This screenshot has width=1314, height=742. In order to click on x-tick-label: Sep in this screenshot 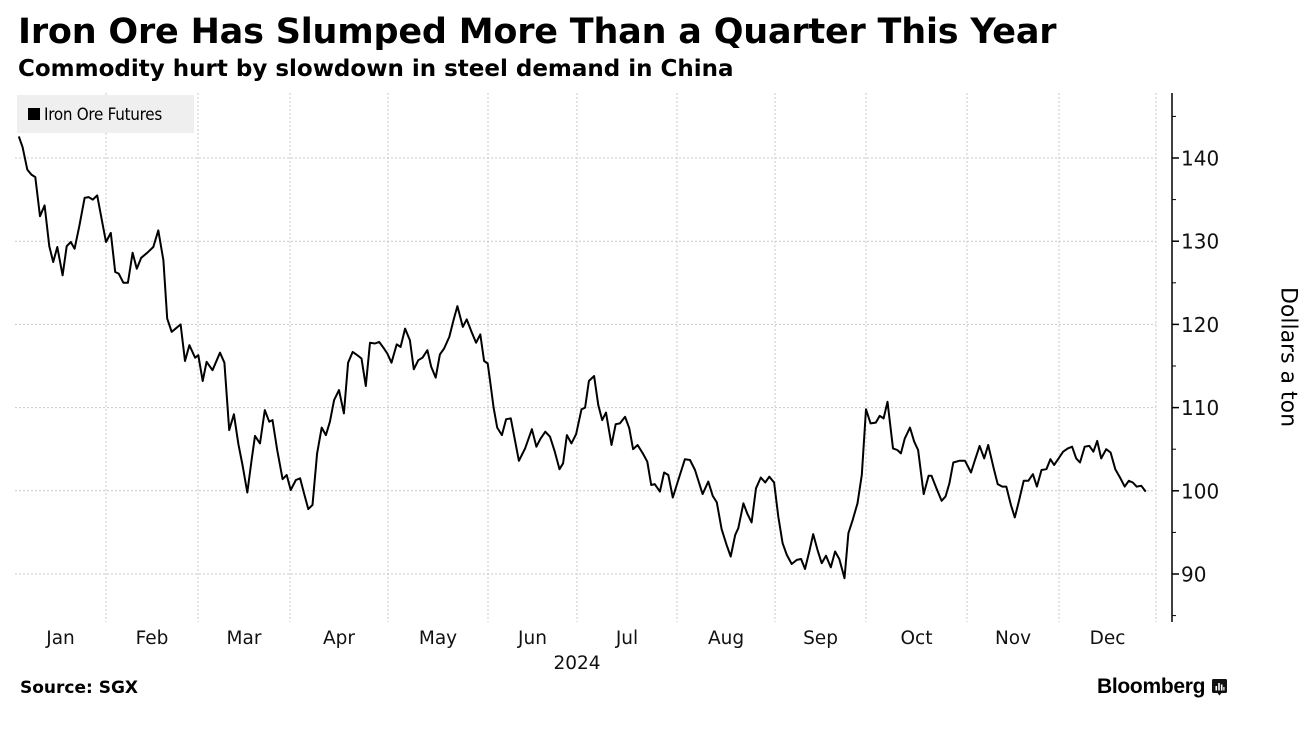, I will do `click(820, 638)`.